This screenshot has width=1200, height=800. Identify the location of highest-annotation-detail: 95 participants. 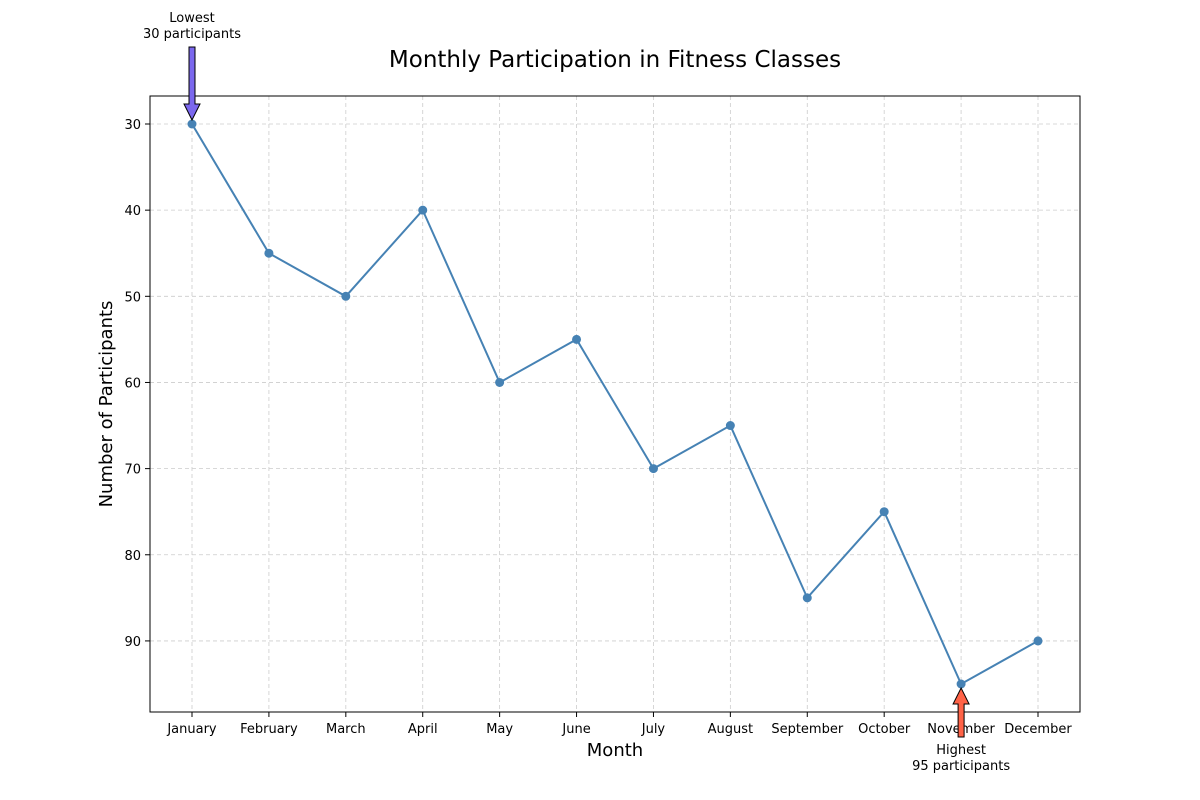
(961, 766).